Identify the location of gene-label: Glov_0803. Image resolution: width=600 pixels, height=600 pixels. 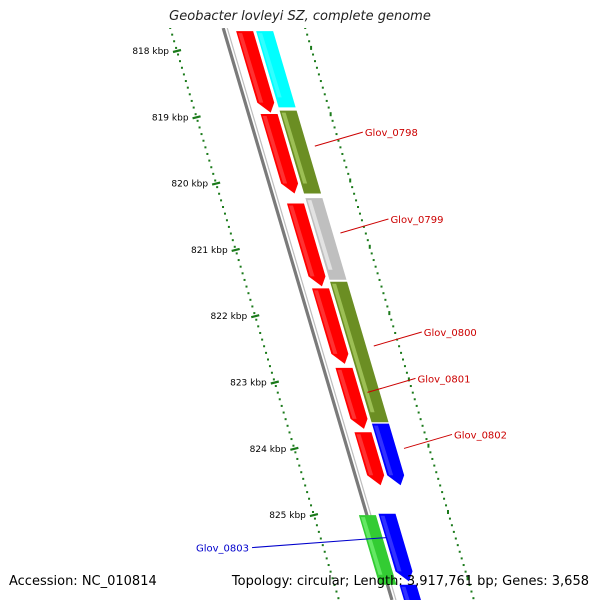
(222, 549).